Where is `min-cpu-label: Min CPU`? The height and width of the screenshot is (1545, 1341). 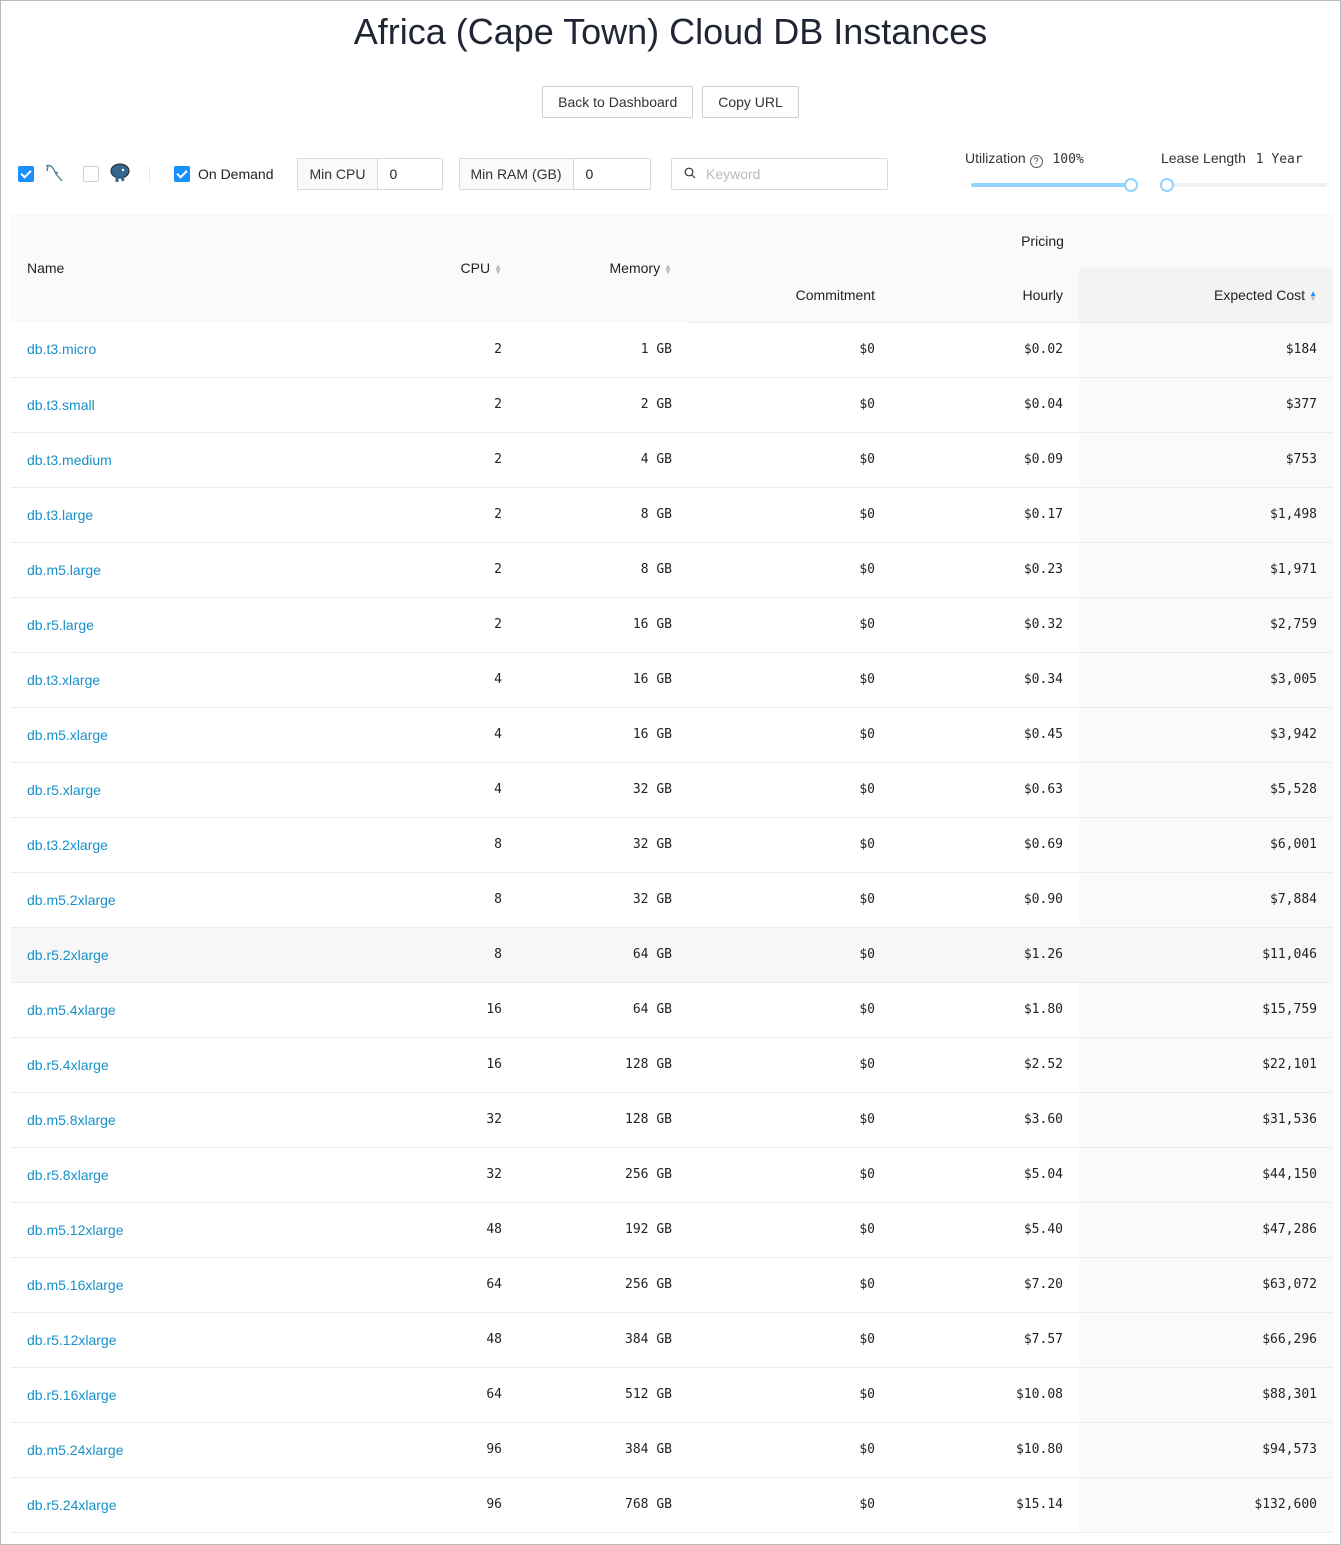
min-cpu-label: Min CPU is located at coordinates (338, 174).